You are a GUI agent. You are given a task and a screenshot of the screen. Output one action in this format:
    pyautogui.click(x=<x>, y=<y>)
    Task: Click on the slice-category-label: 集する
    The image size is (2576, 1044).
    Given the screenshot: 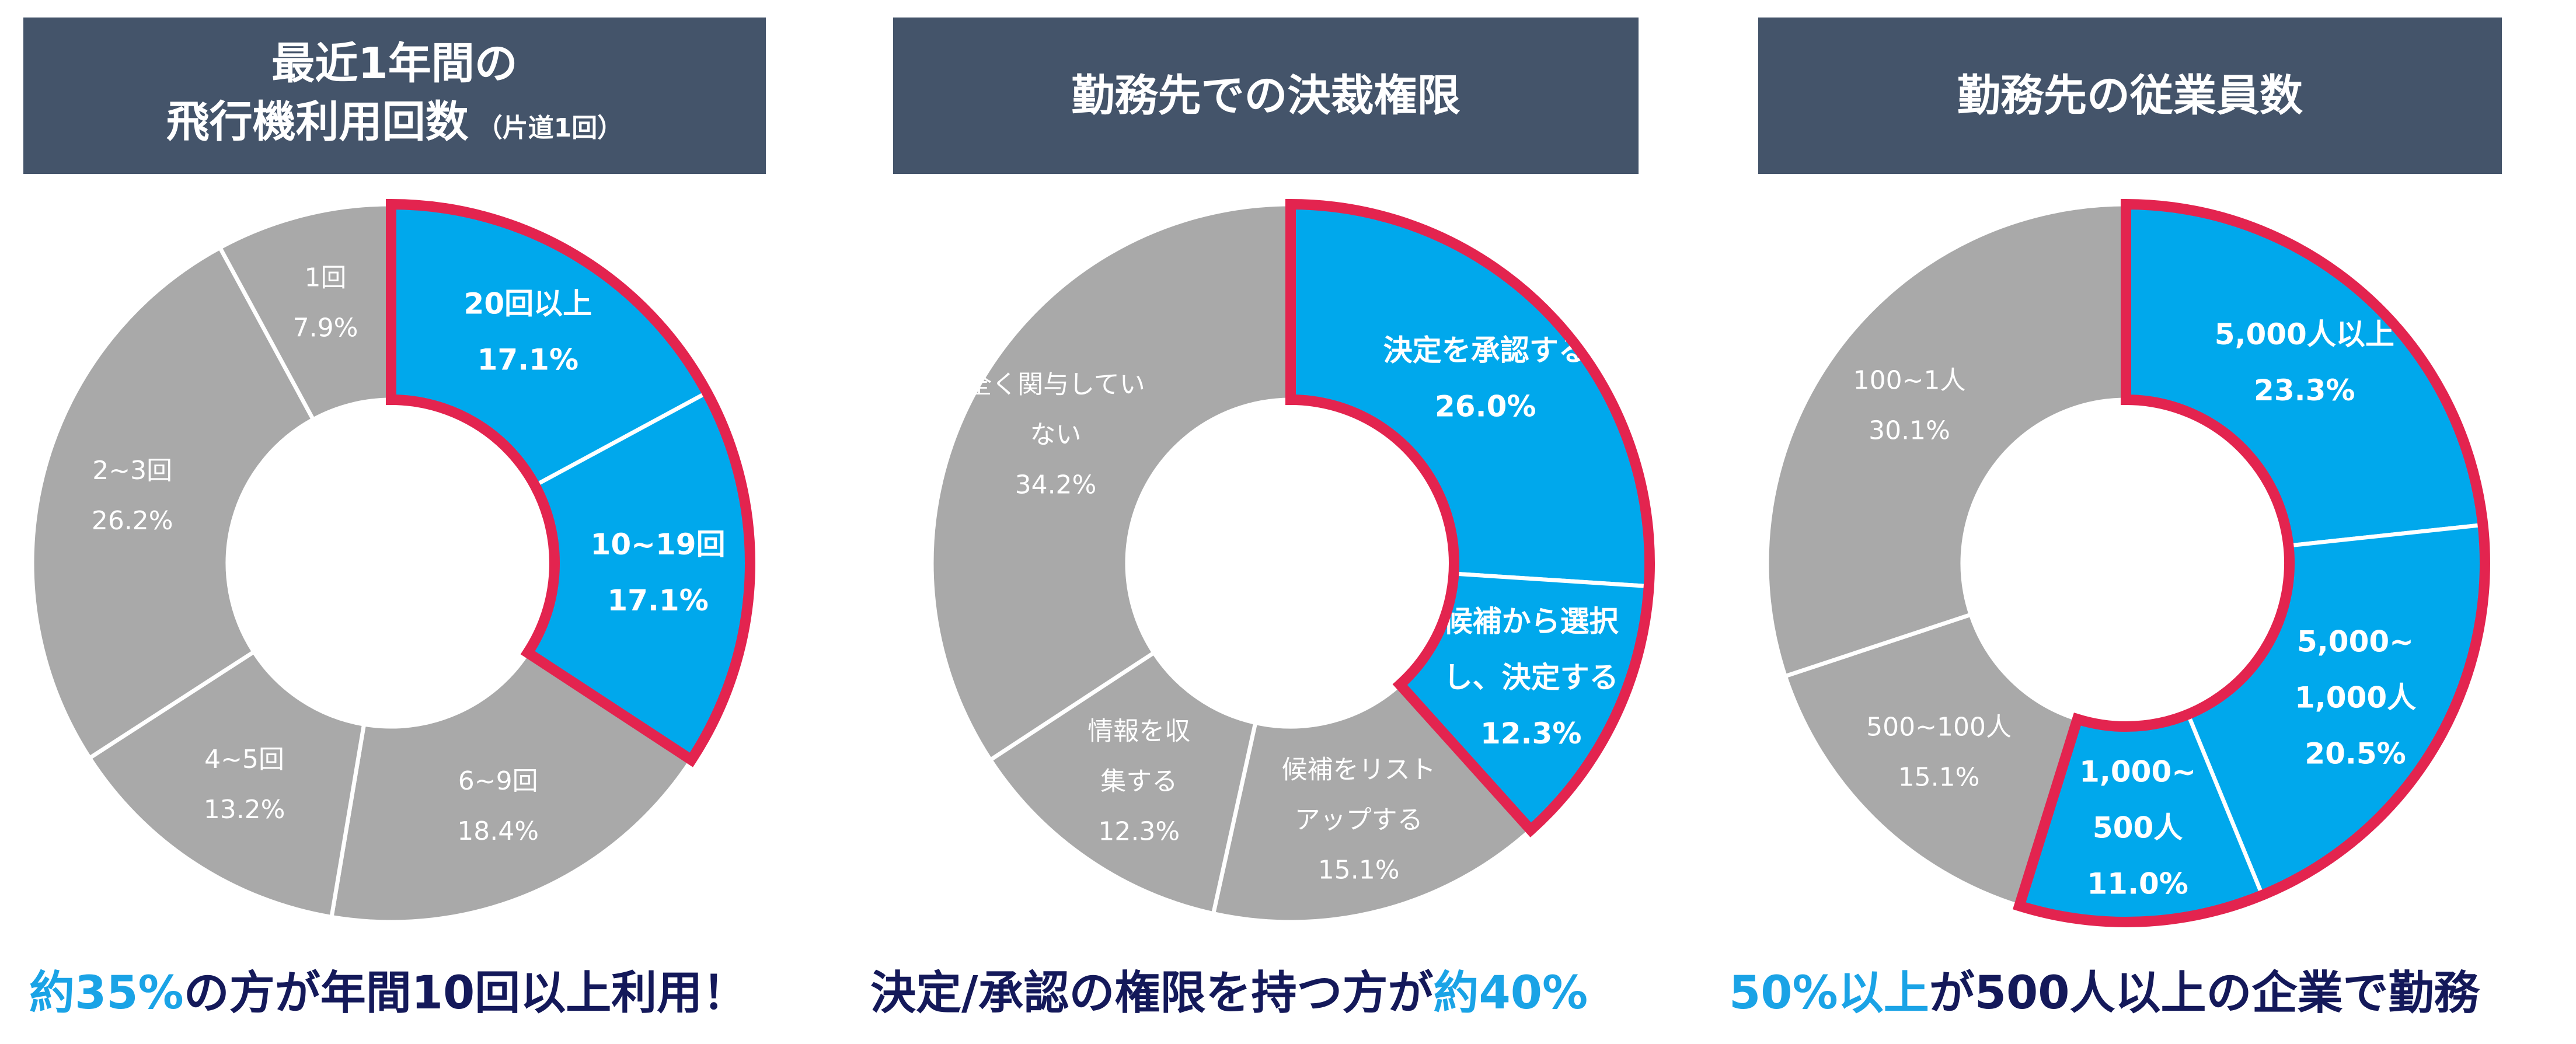 What is the action you would take?
    pyautogui.click(x=1139, y=782)
    